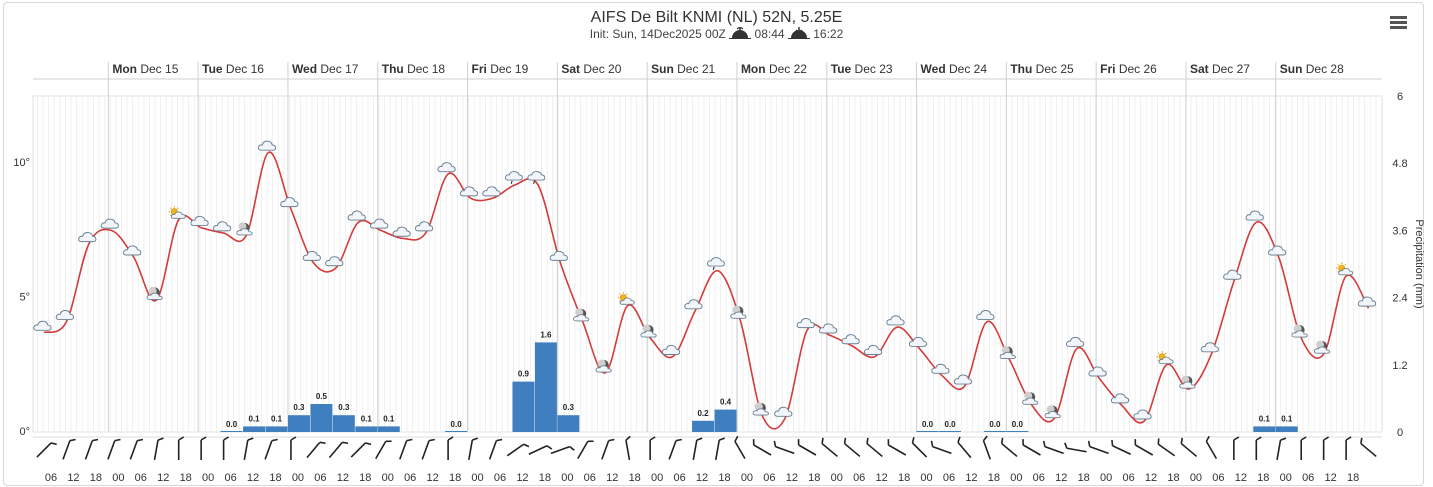 Image resolution: width=1433 pixels, height=487 pixels. I want to click on precipitation-axis: 0 1.2 2.4 3.6 4.8 6, so click(1399, 265).